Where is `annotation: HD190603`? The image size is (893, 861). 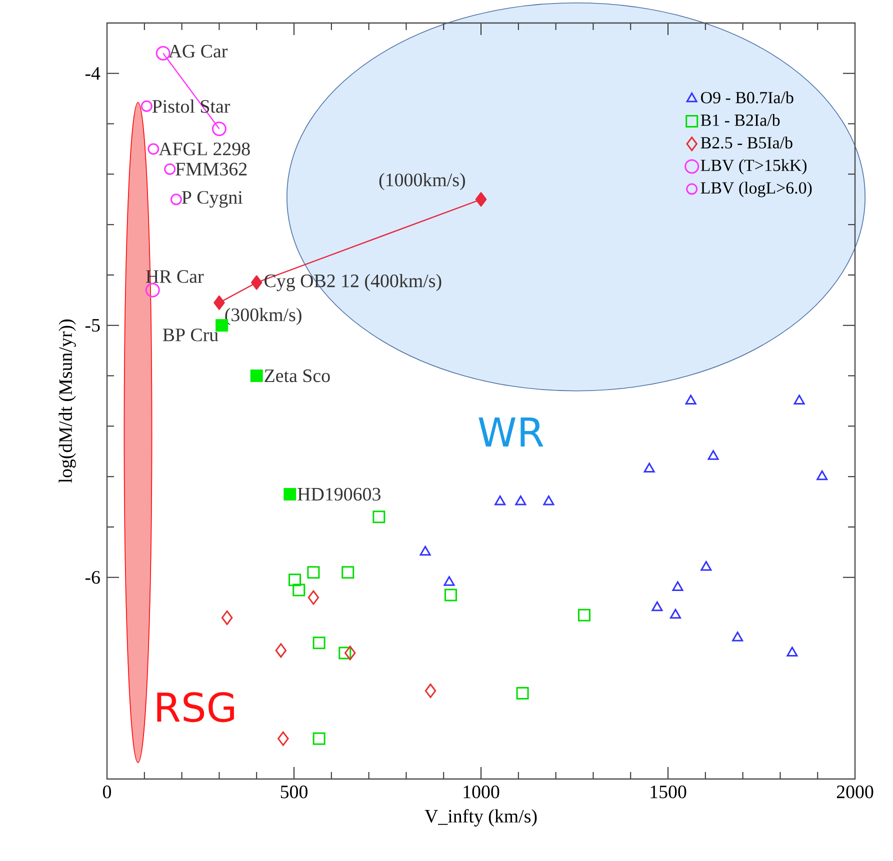
annotation: HD190603 is located at coordinates (339, 494).